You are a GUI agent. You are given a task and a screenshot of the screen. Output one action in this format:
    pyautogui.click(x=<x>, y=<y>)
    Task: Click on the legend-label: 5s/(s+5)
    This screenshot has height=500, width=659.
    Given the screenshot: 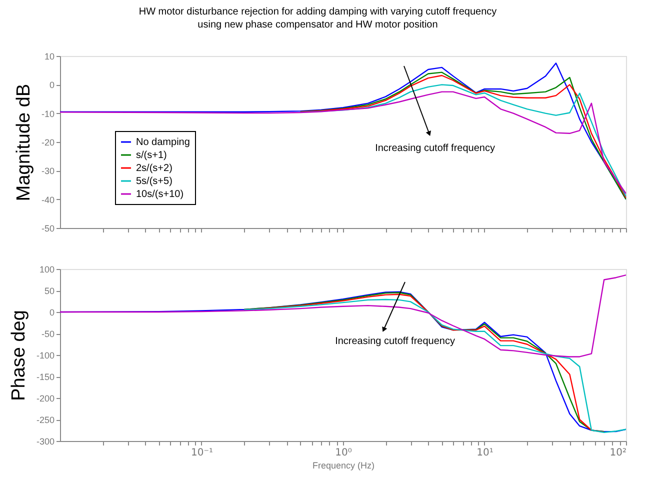 What is the action you would take?
    pyautogui.click(x=154, y=181)
    